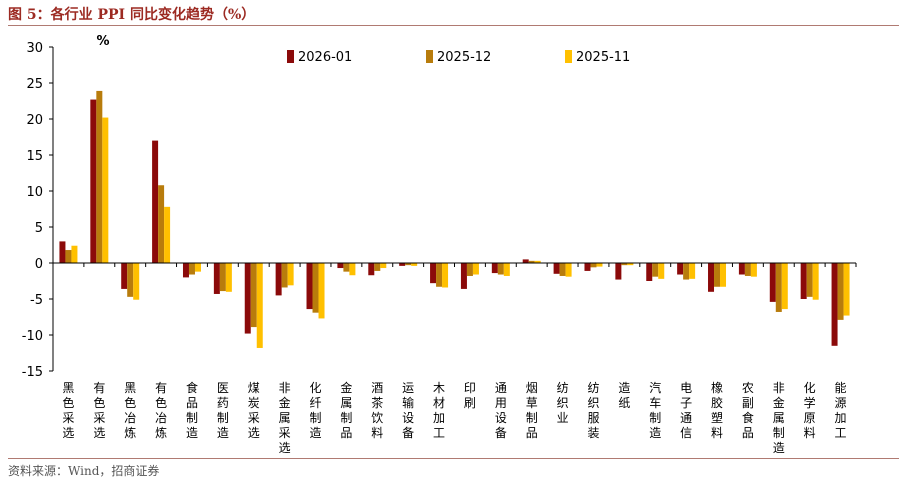 This screenshot has height=490, width=905. What do you see at coordinates (445, 275) in the screenshot?
I see `bar-2025-11-木材加工` at bounding box center [445, 275].